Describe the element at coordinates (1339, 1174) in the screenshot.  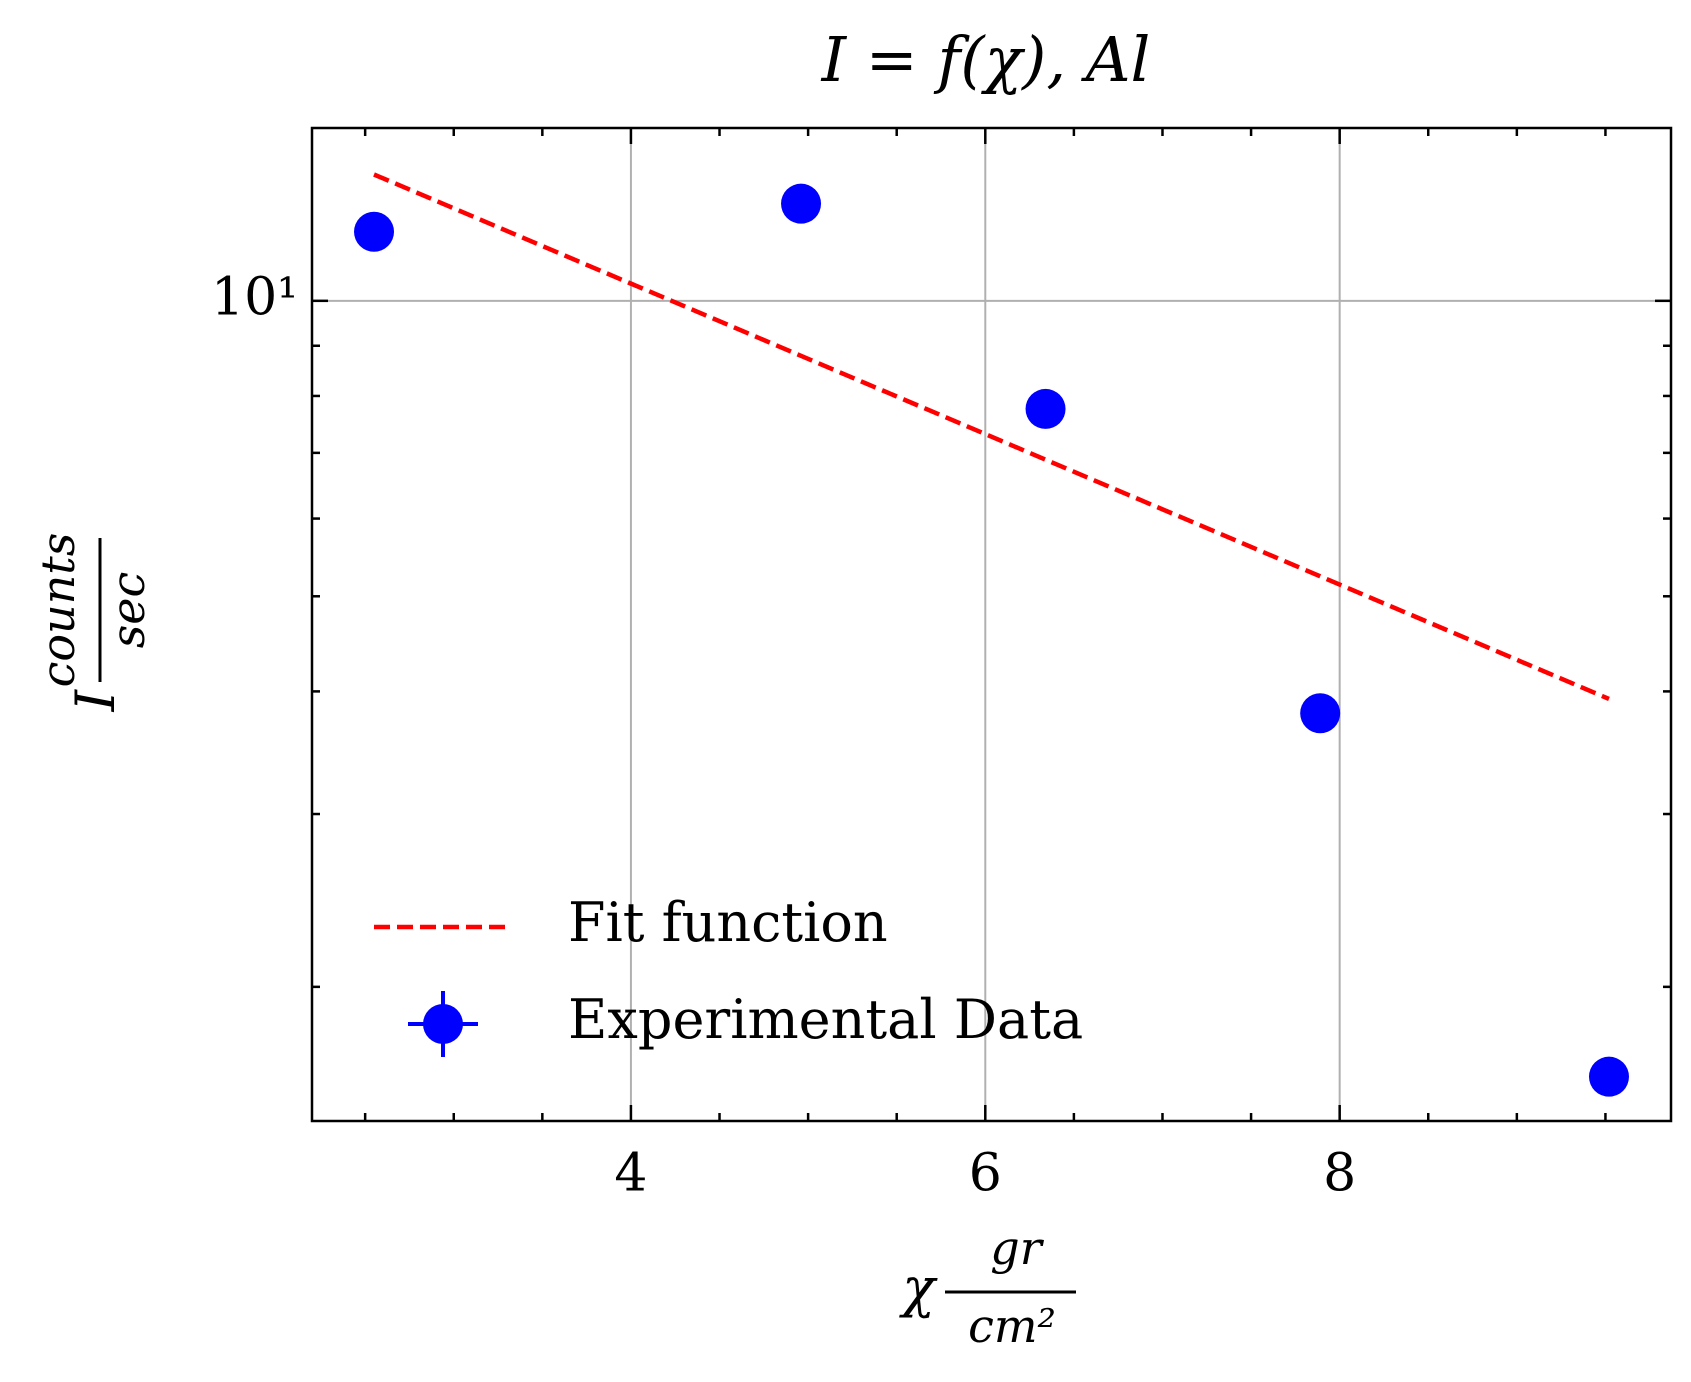
I see `x-tick-label: 8` at that location.